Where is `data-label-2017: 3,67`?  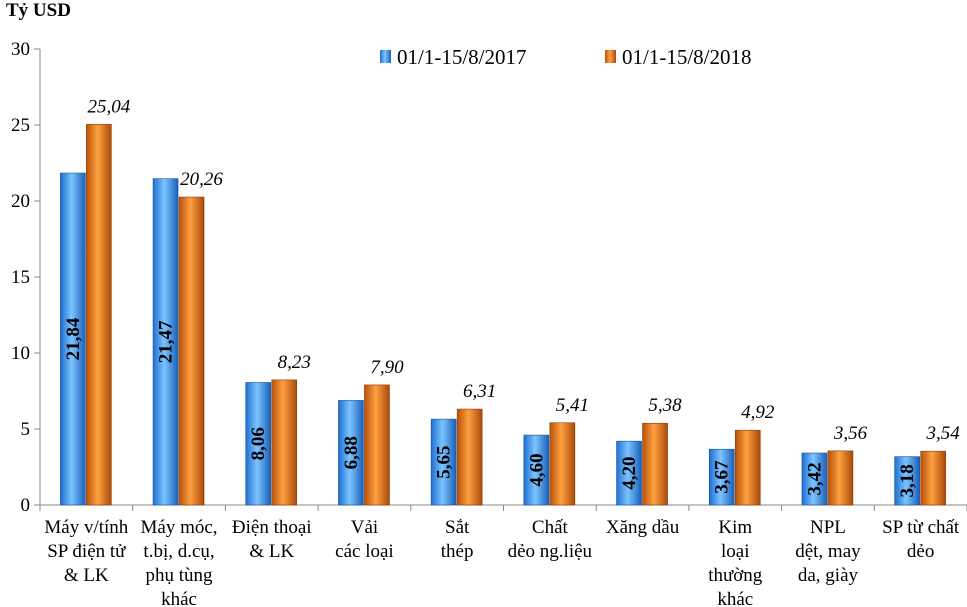 data-label-2017: 3,67 is located at coordinates (722, 477).